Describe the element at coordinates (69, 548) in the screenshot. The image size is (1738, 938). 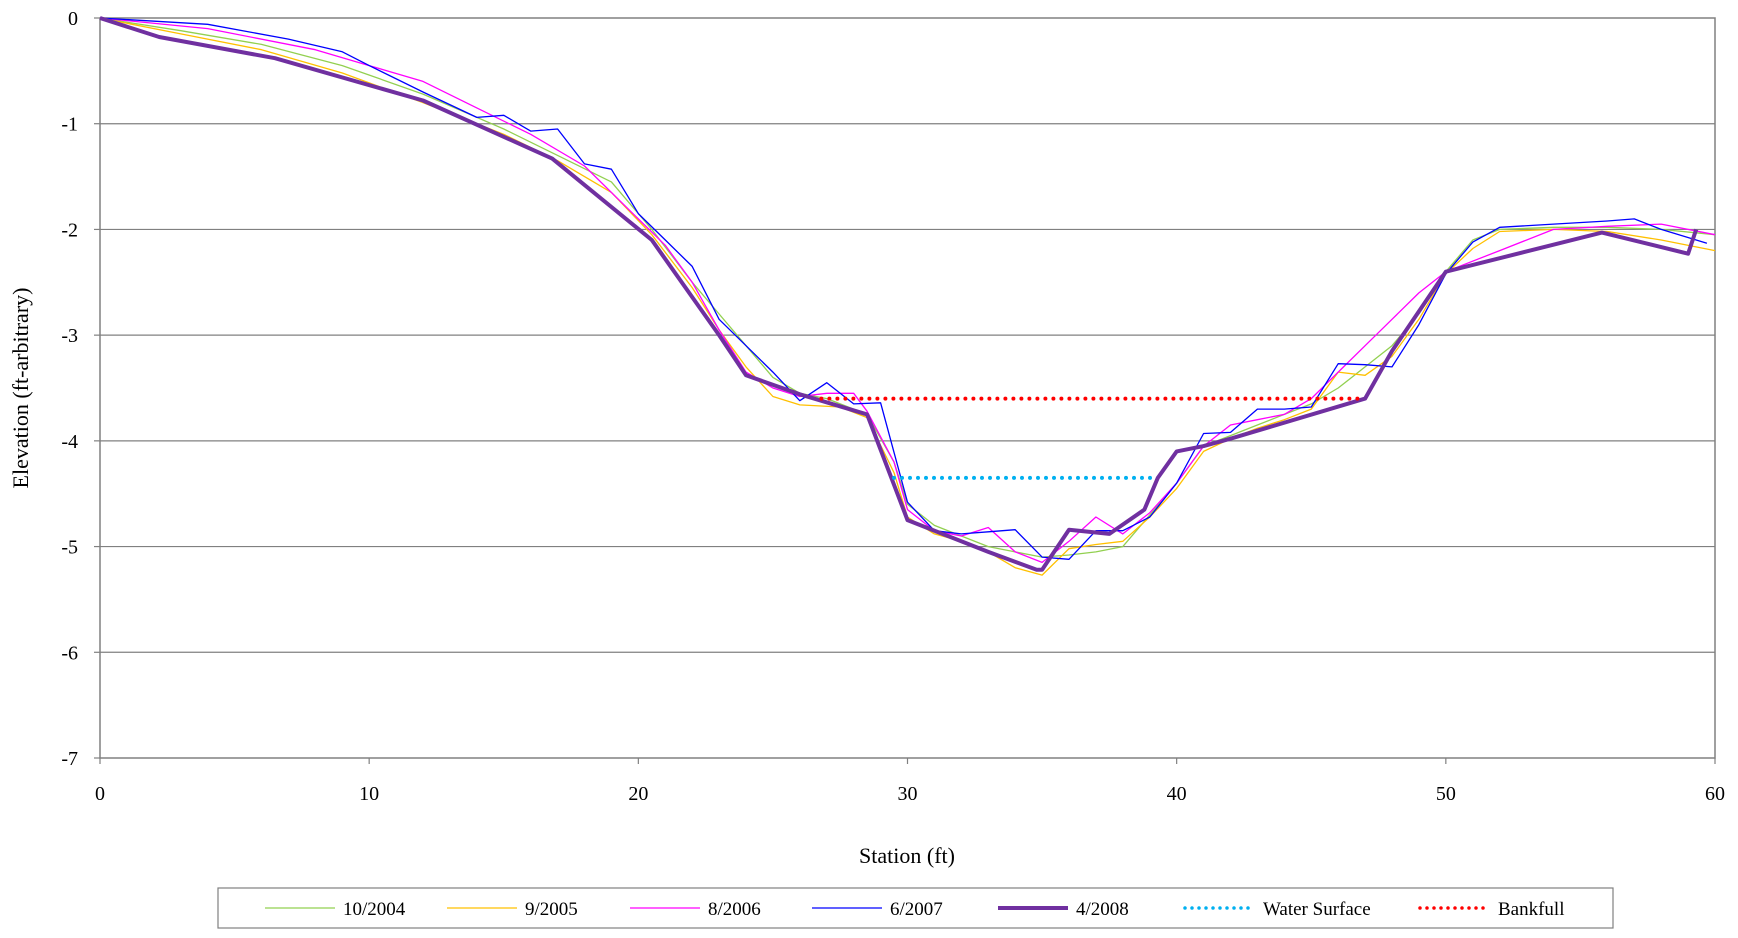
I see `y-tick-label: -5` at that location.